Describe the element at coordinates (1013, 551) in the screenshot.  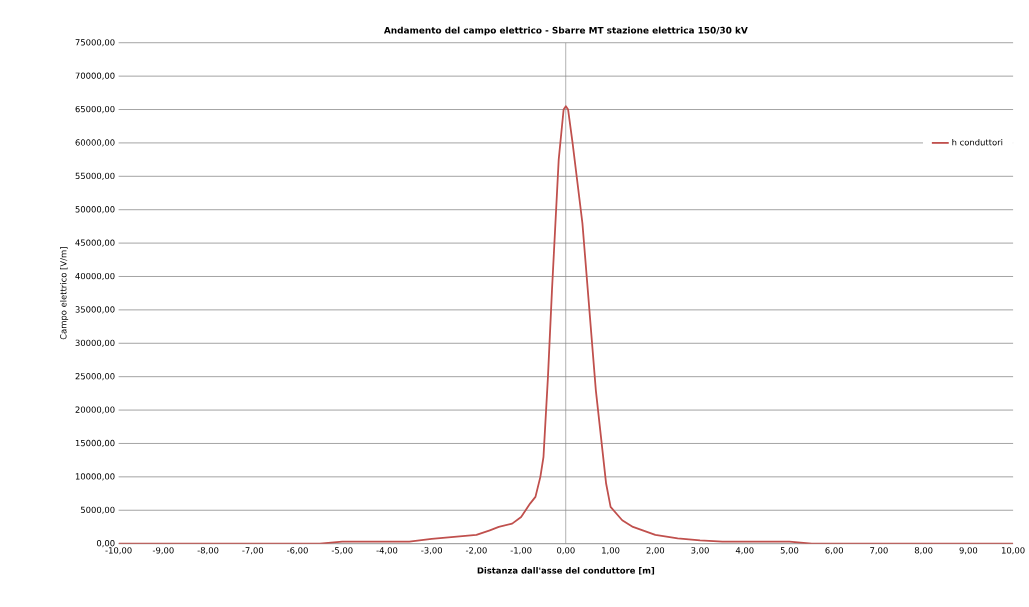
I see `x-tick-label: 10,00` at that location.